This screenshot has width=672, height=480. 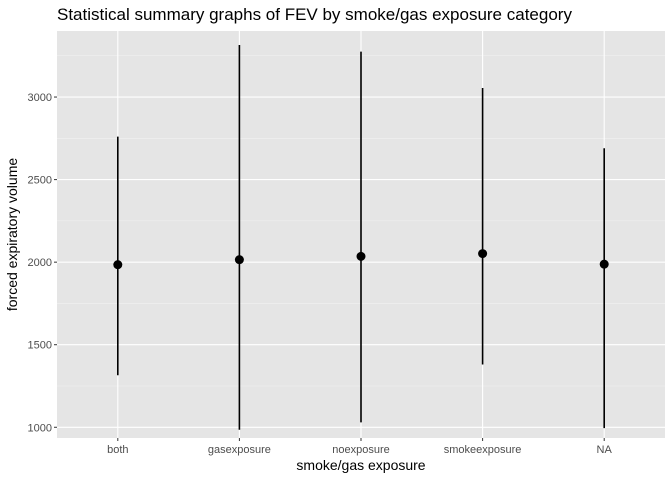 I want to click on x-tick-label: NA, so click(x=605, y=450).